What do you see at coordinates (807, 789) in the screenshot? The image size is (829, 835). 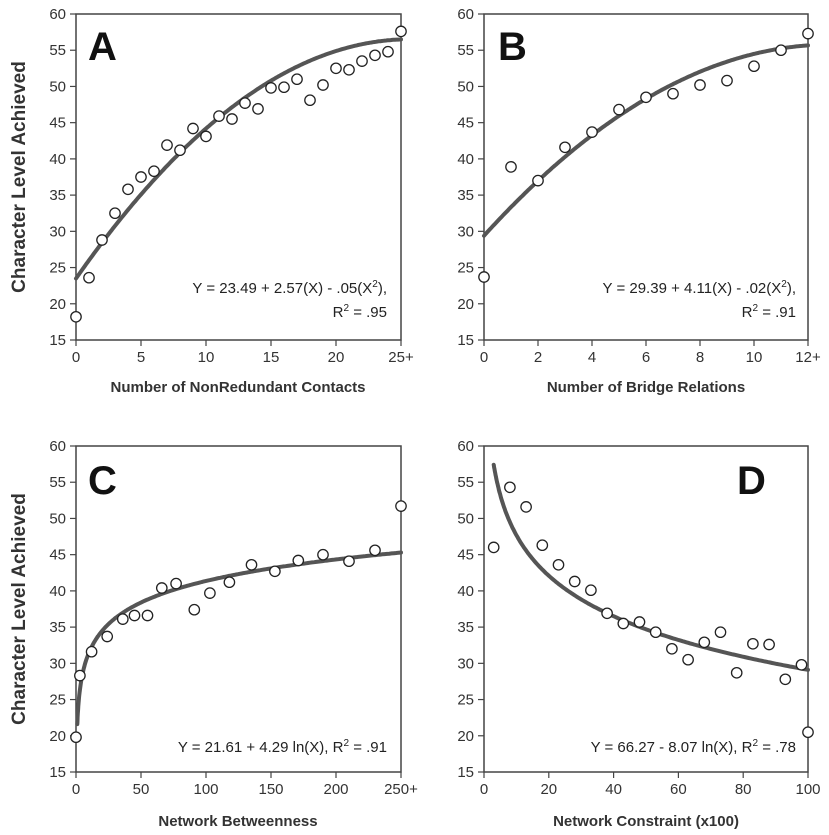 I see `x-tick-label: 100` at bounding box center [807, 789].